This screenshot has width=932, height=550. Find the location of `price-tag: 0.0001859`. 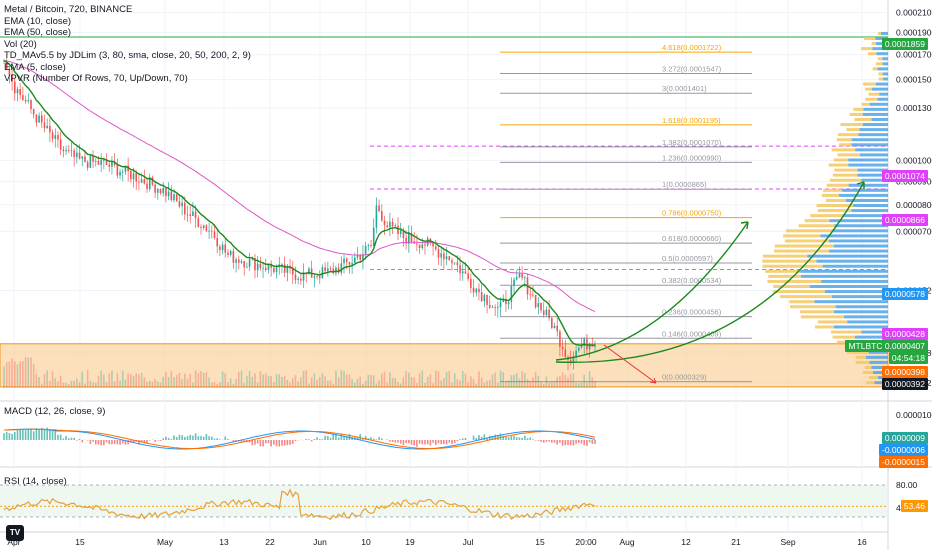

price-tag: 0.0001859 is located at coordinates (904, 44).